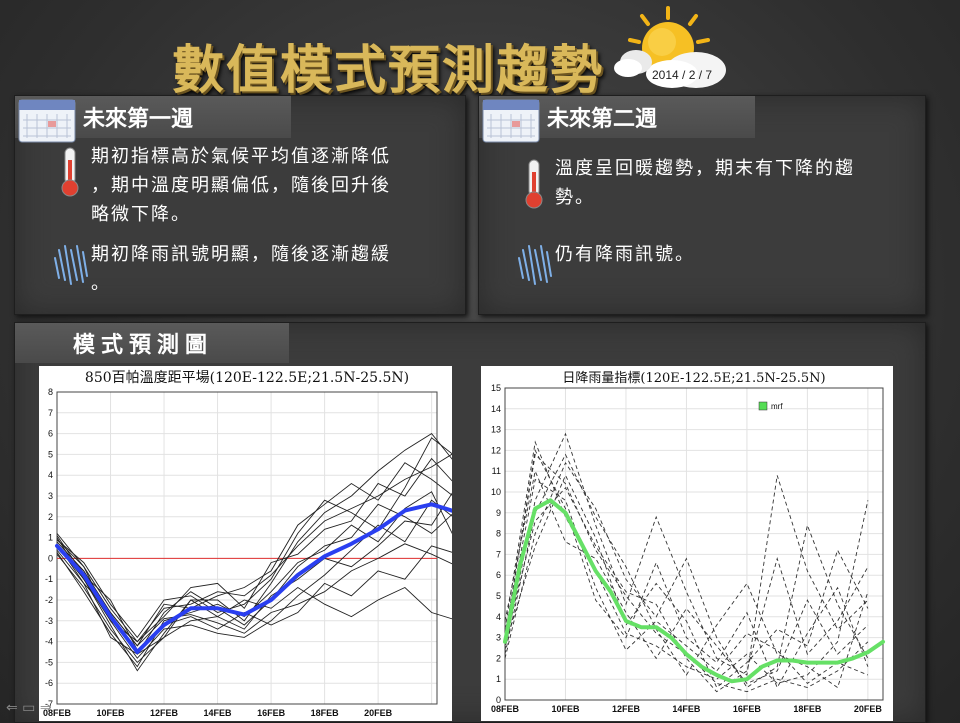  What do you see at coordinates (693, 378) in the screenshot?
I see `chart-title: 日降雨量指標(120E-122.5E;21.5N-25.5N)` at bounding box center [693, 378].